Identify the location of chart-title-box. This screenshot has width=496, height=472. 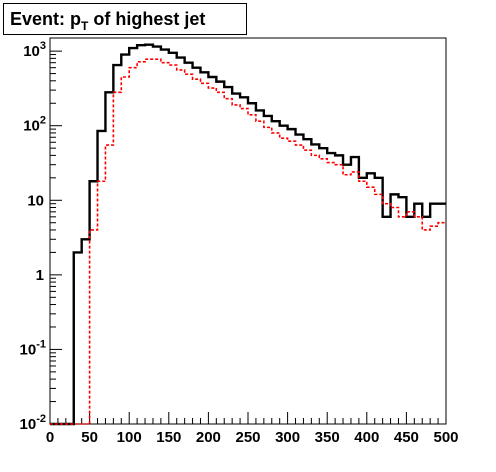
(125, 19).